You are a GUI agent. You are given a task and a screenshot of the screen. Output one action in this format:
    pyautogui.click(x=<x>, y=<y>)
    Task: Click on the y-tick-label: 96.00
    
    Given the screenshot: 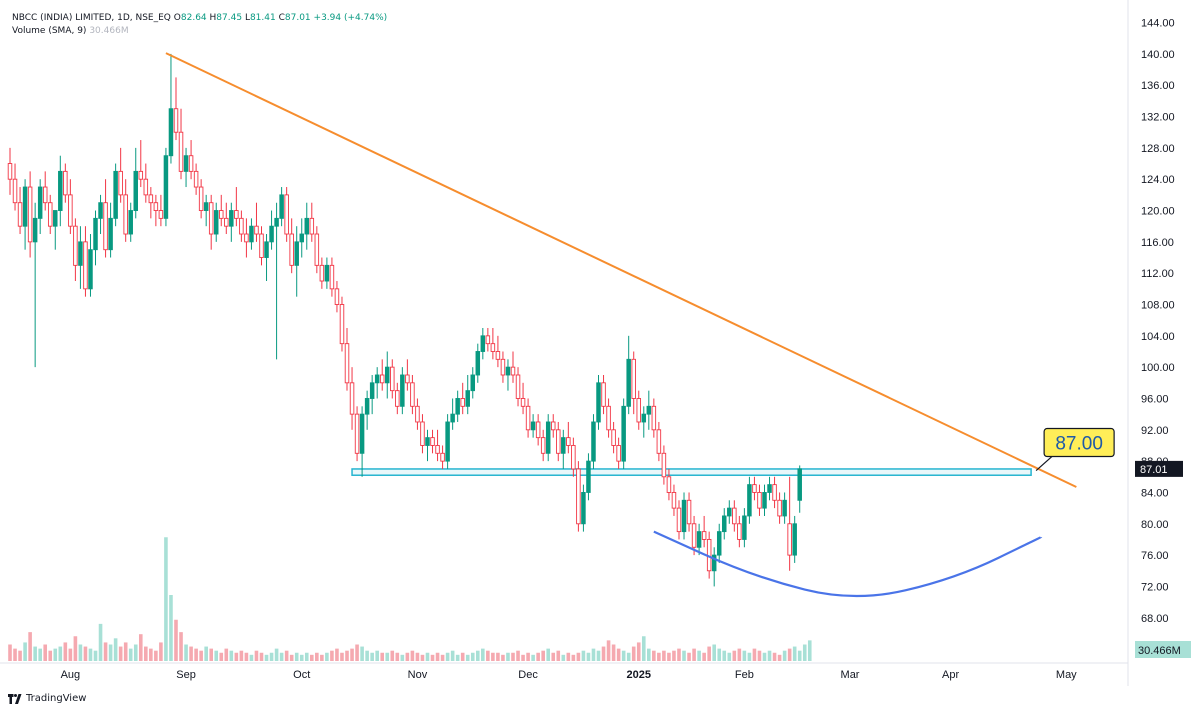 What is the action you would take?
    pyautogui.click(x=1155, y=399)
    